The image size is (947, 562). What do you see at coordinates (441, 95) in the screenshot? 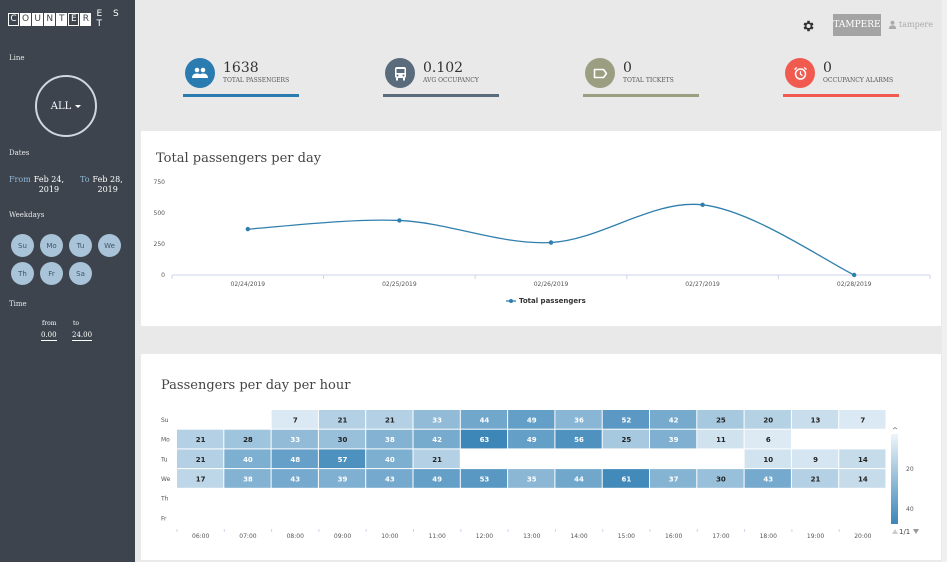
I see `kpi-underline` at bounding box center [441, 95].